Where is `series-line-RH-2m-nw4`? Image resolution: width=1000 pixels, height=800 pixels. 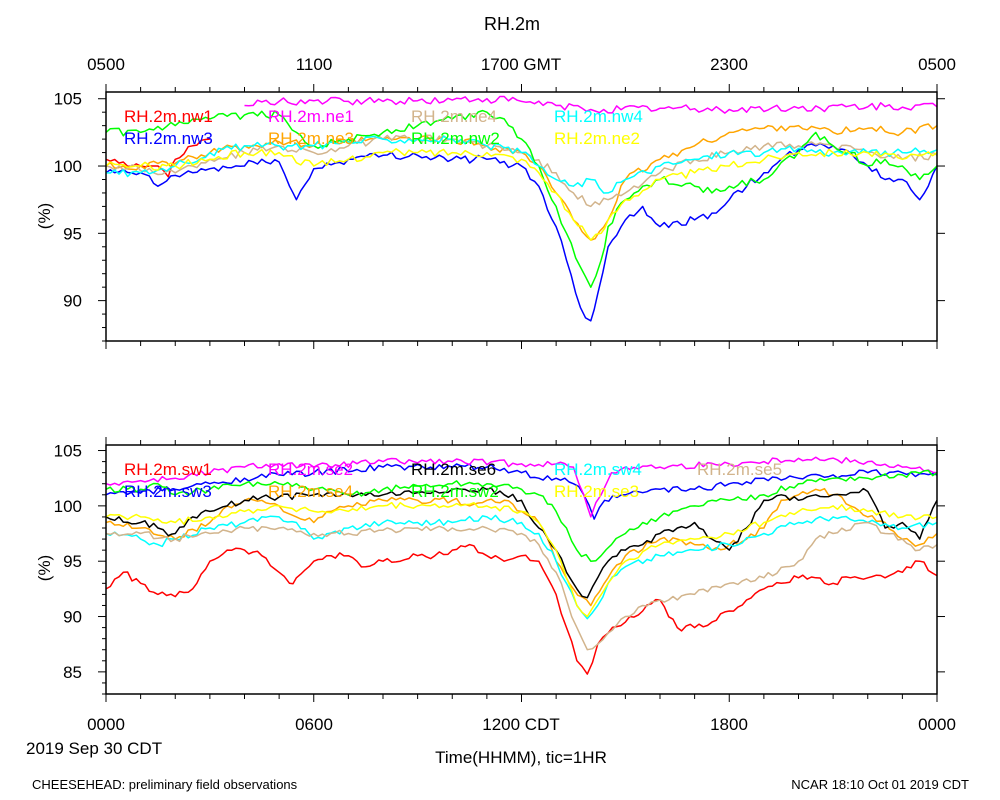 series-line-RH-2m-nw4 is located at coordinates (521, 164).